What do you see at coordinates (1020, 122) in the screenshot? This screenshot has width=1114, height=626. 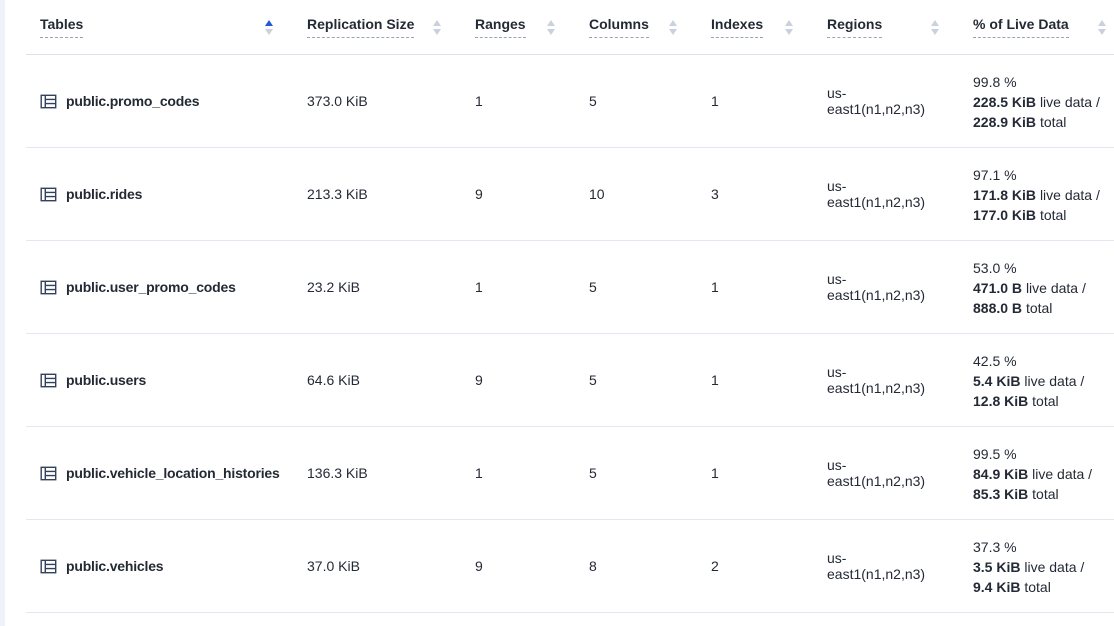 I see `total-data-size: 228.9 KiB total` at bounding box center [1020, 122].